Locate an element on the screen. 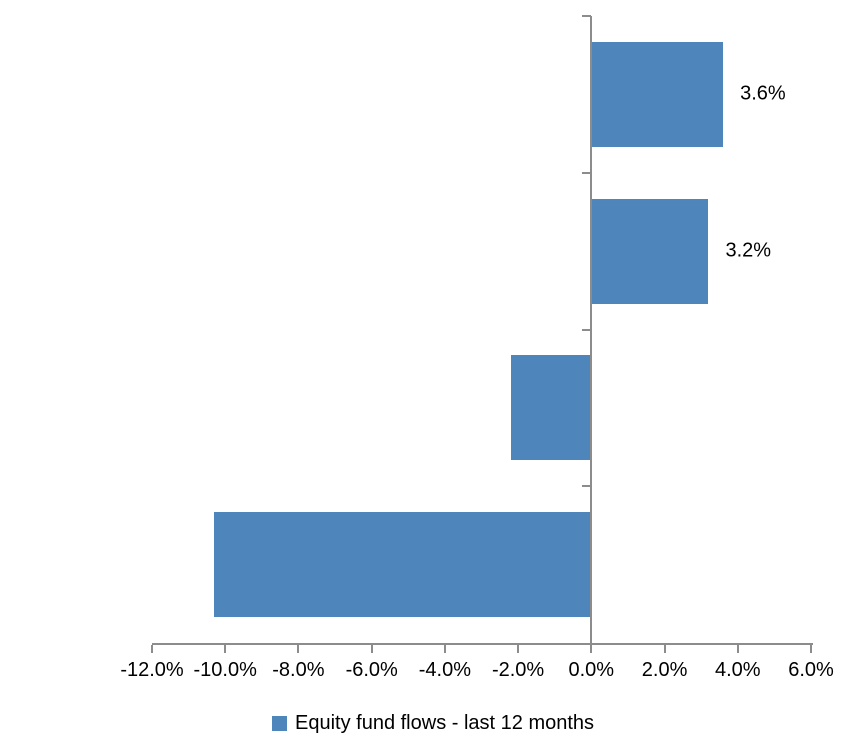 This screenshot has height=747, width=852. legend: Equity fund flows - last 12 months is located at coordinates (433, 723).